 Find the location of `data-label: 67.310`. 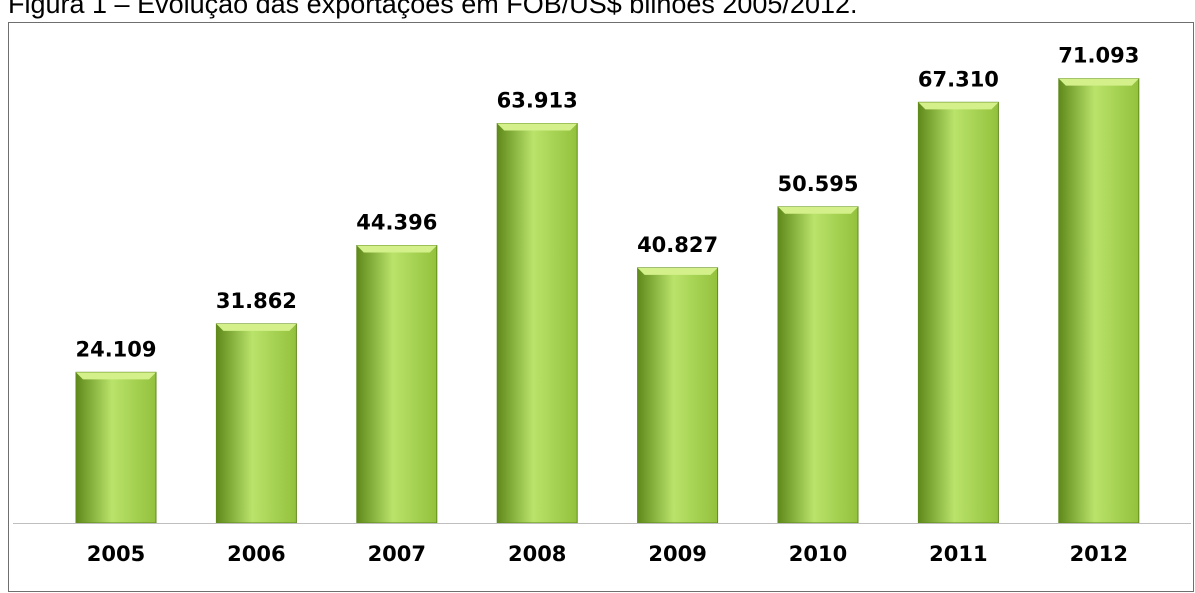

data-label: 67.310 is located at coordinates (958, 79).